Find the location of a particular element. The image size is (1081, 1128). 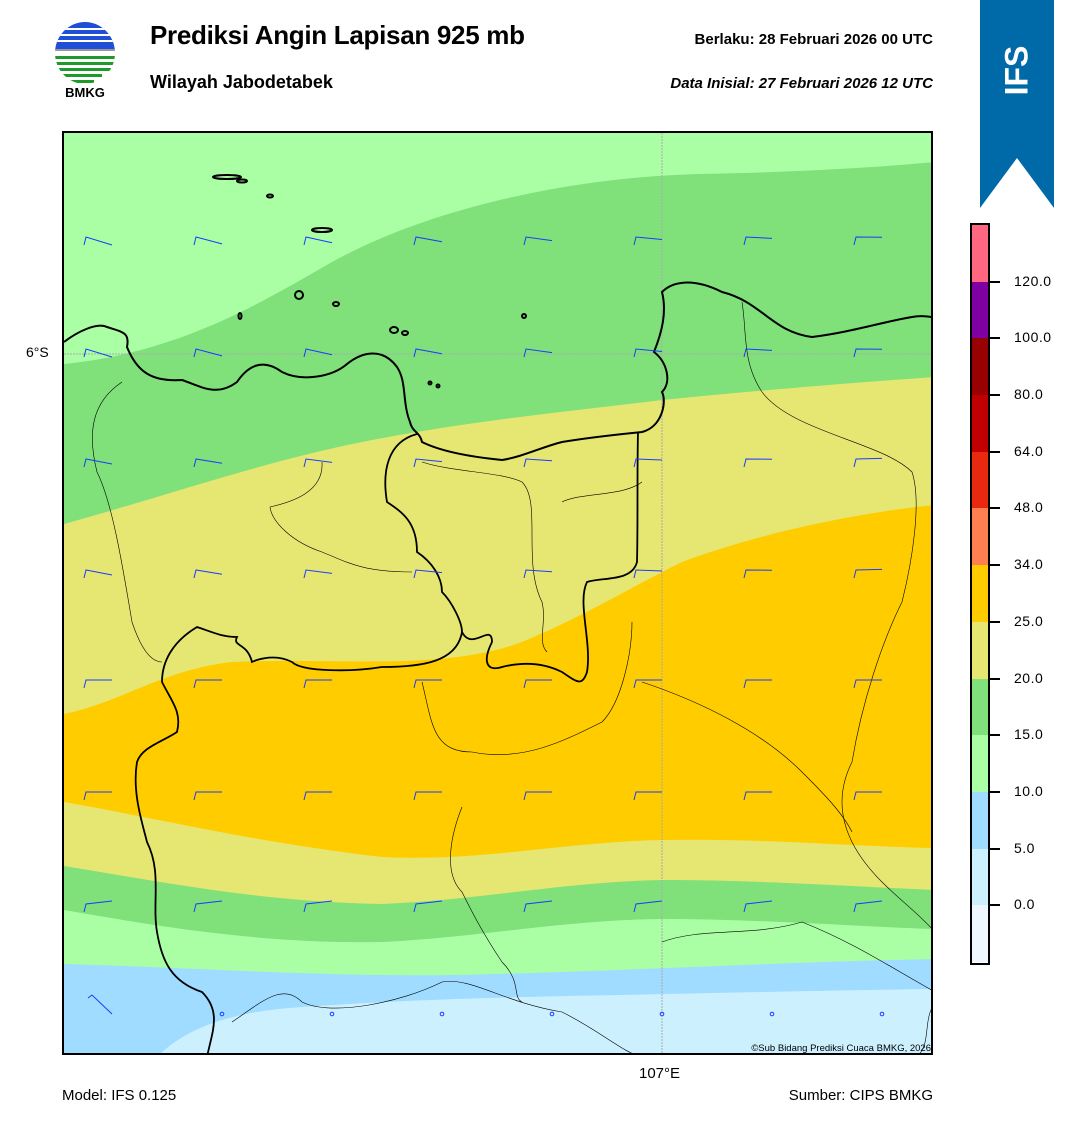

lat-label: 6°S is located at coordinates (37, 352).